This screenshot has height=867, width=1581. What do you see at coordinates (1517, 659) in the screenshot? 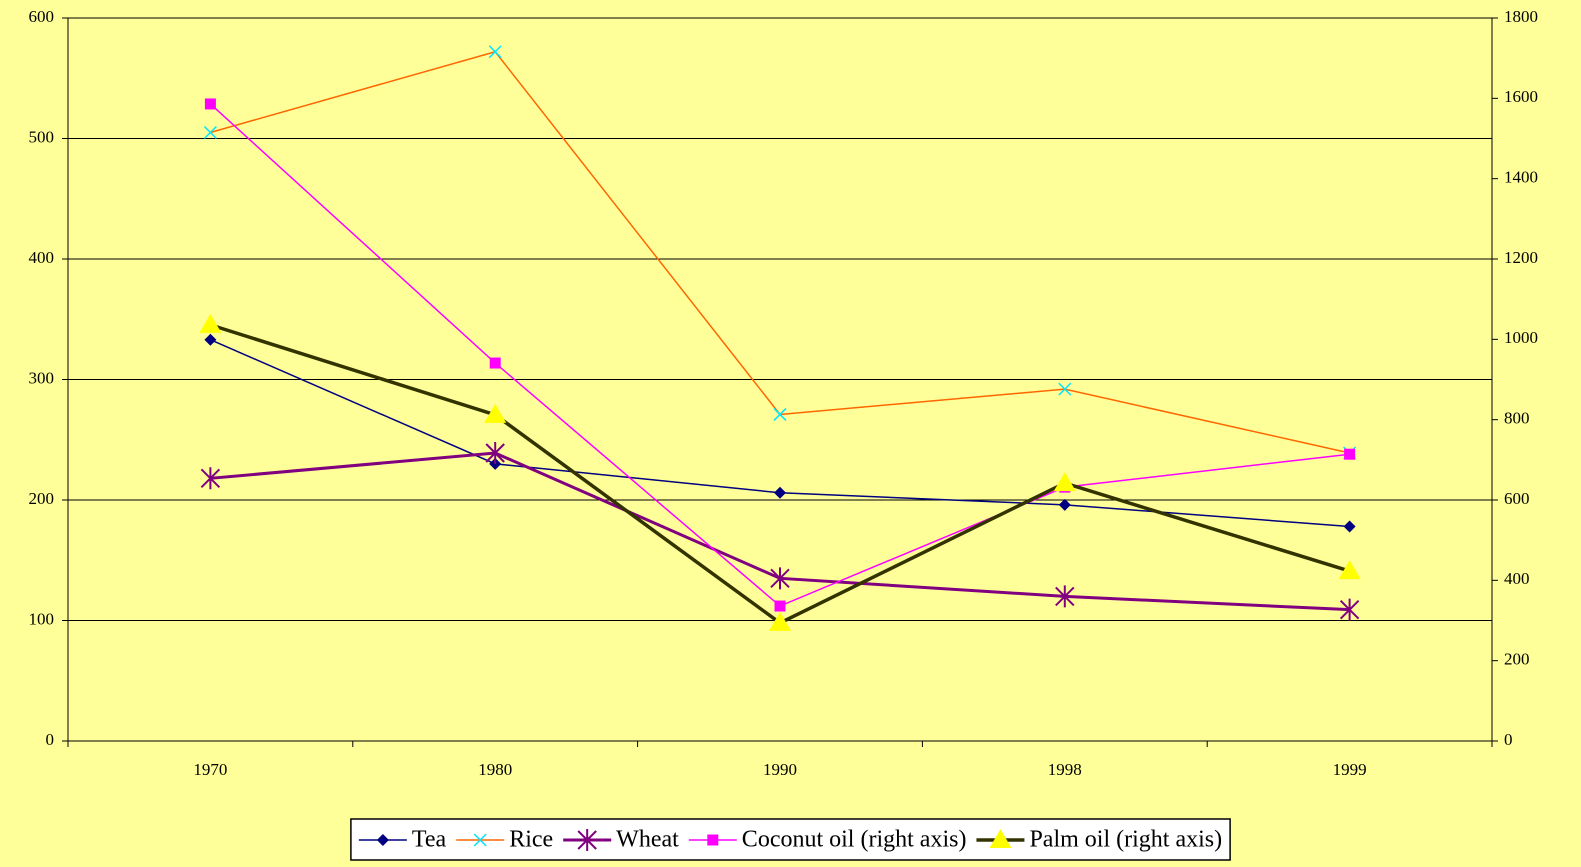
I see `y2-tick-label: 200` at bounding box center [1517, 659].